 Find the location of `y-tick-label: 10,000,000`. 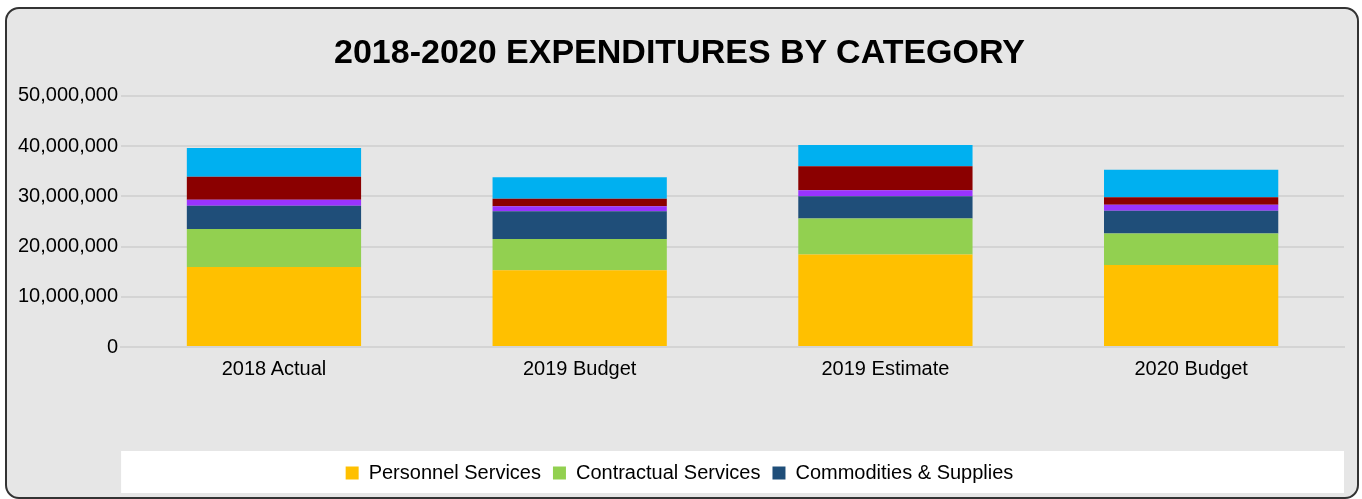

y-tick-label: 10,000,000 is located at coordinates (68, 295).